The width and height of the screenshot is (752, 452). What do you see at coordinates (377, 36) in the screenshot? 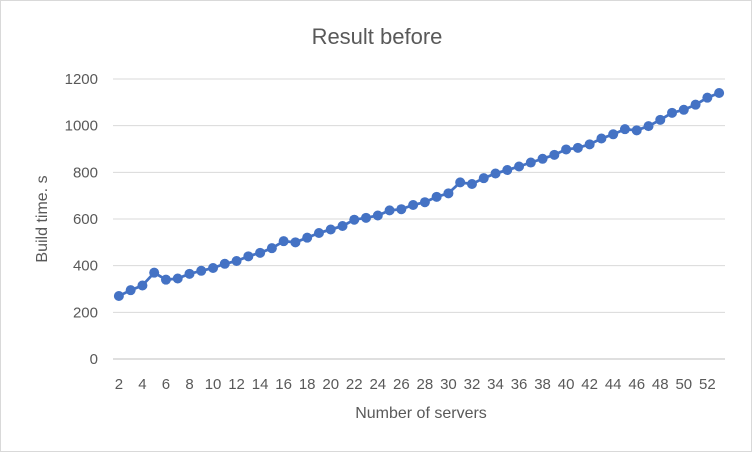
I see `chart-title: Result before` at bounding box center [377, 36].